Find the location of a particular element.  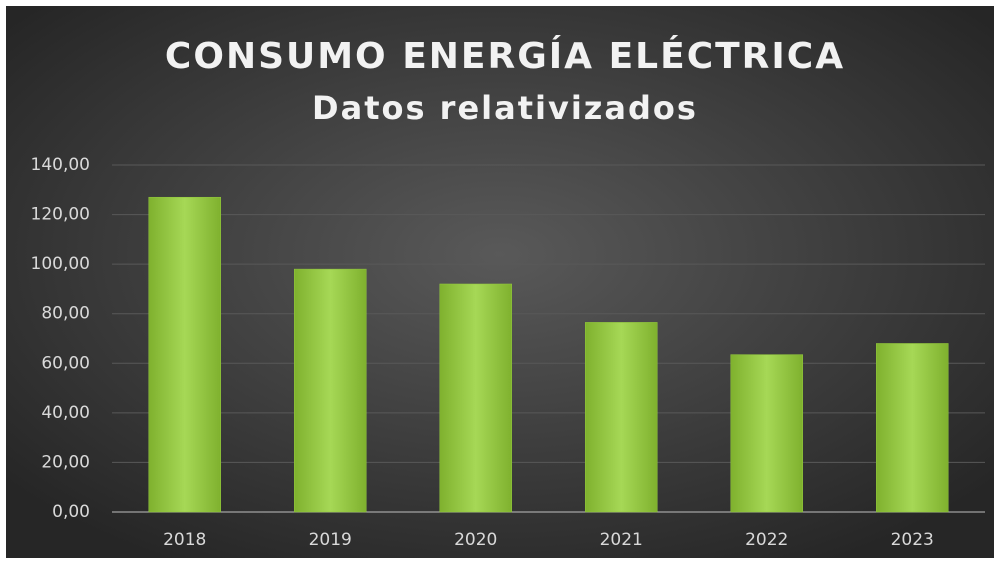

y-tick-label: 120,00 is located at coordinates (60, 215).